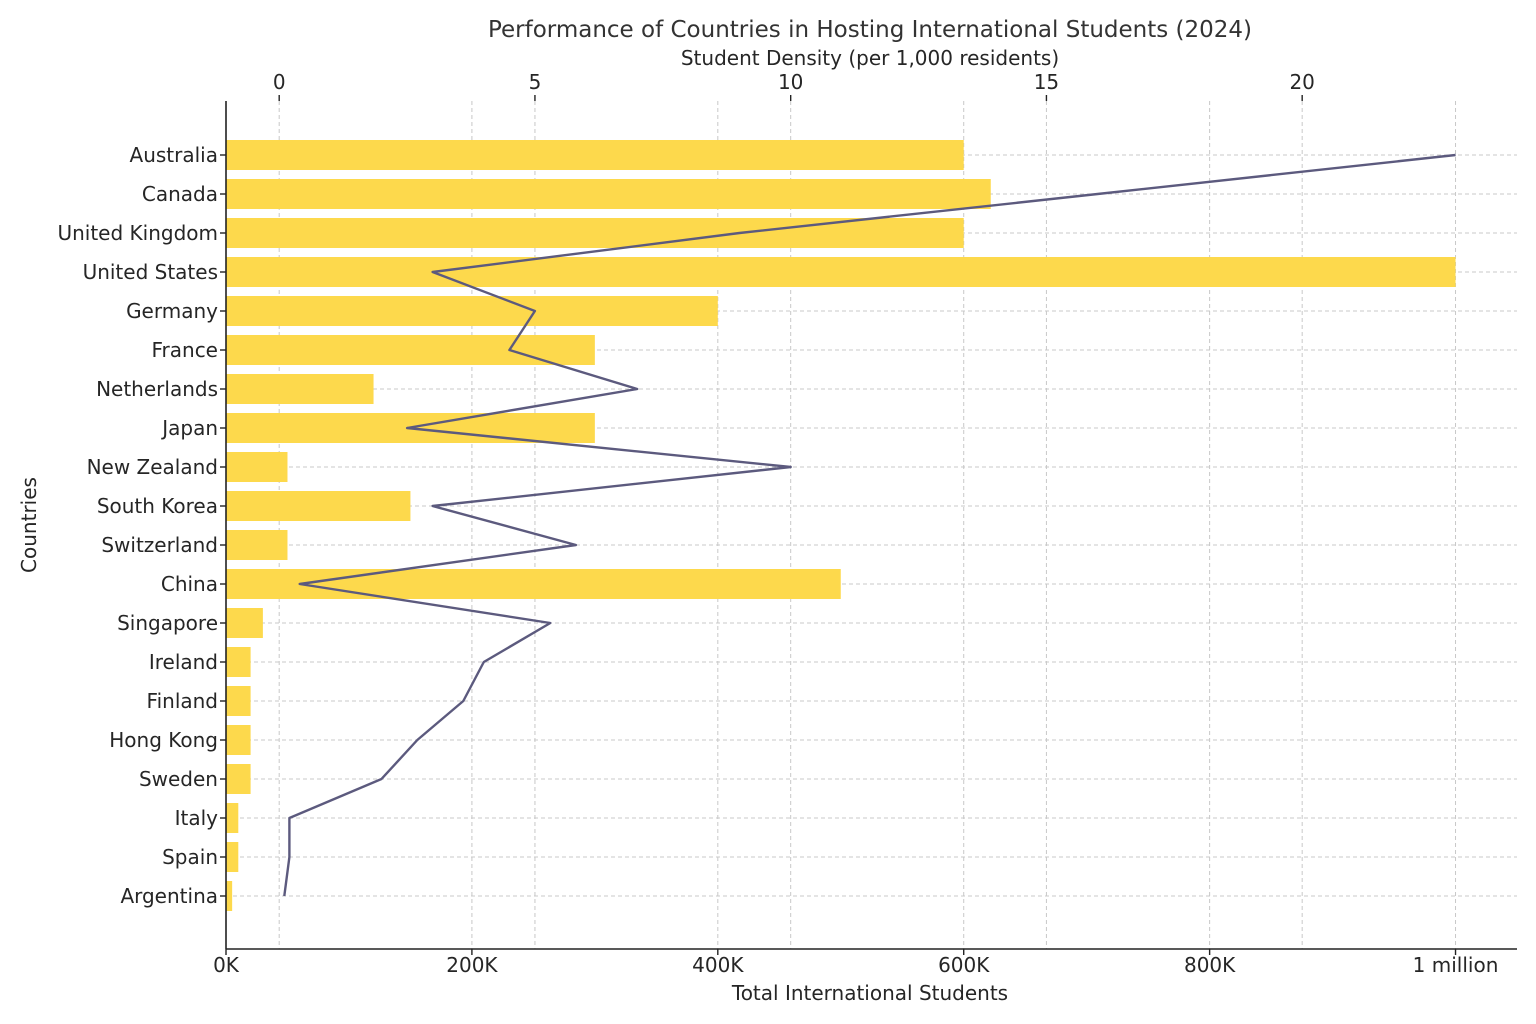 This screenshot has width=1536, height=1024. I want to click on bar-ireland, so click(238, 662).